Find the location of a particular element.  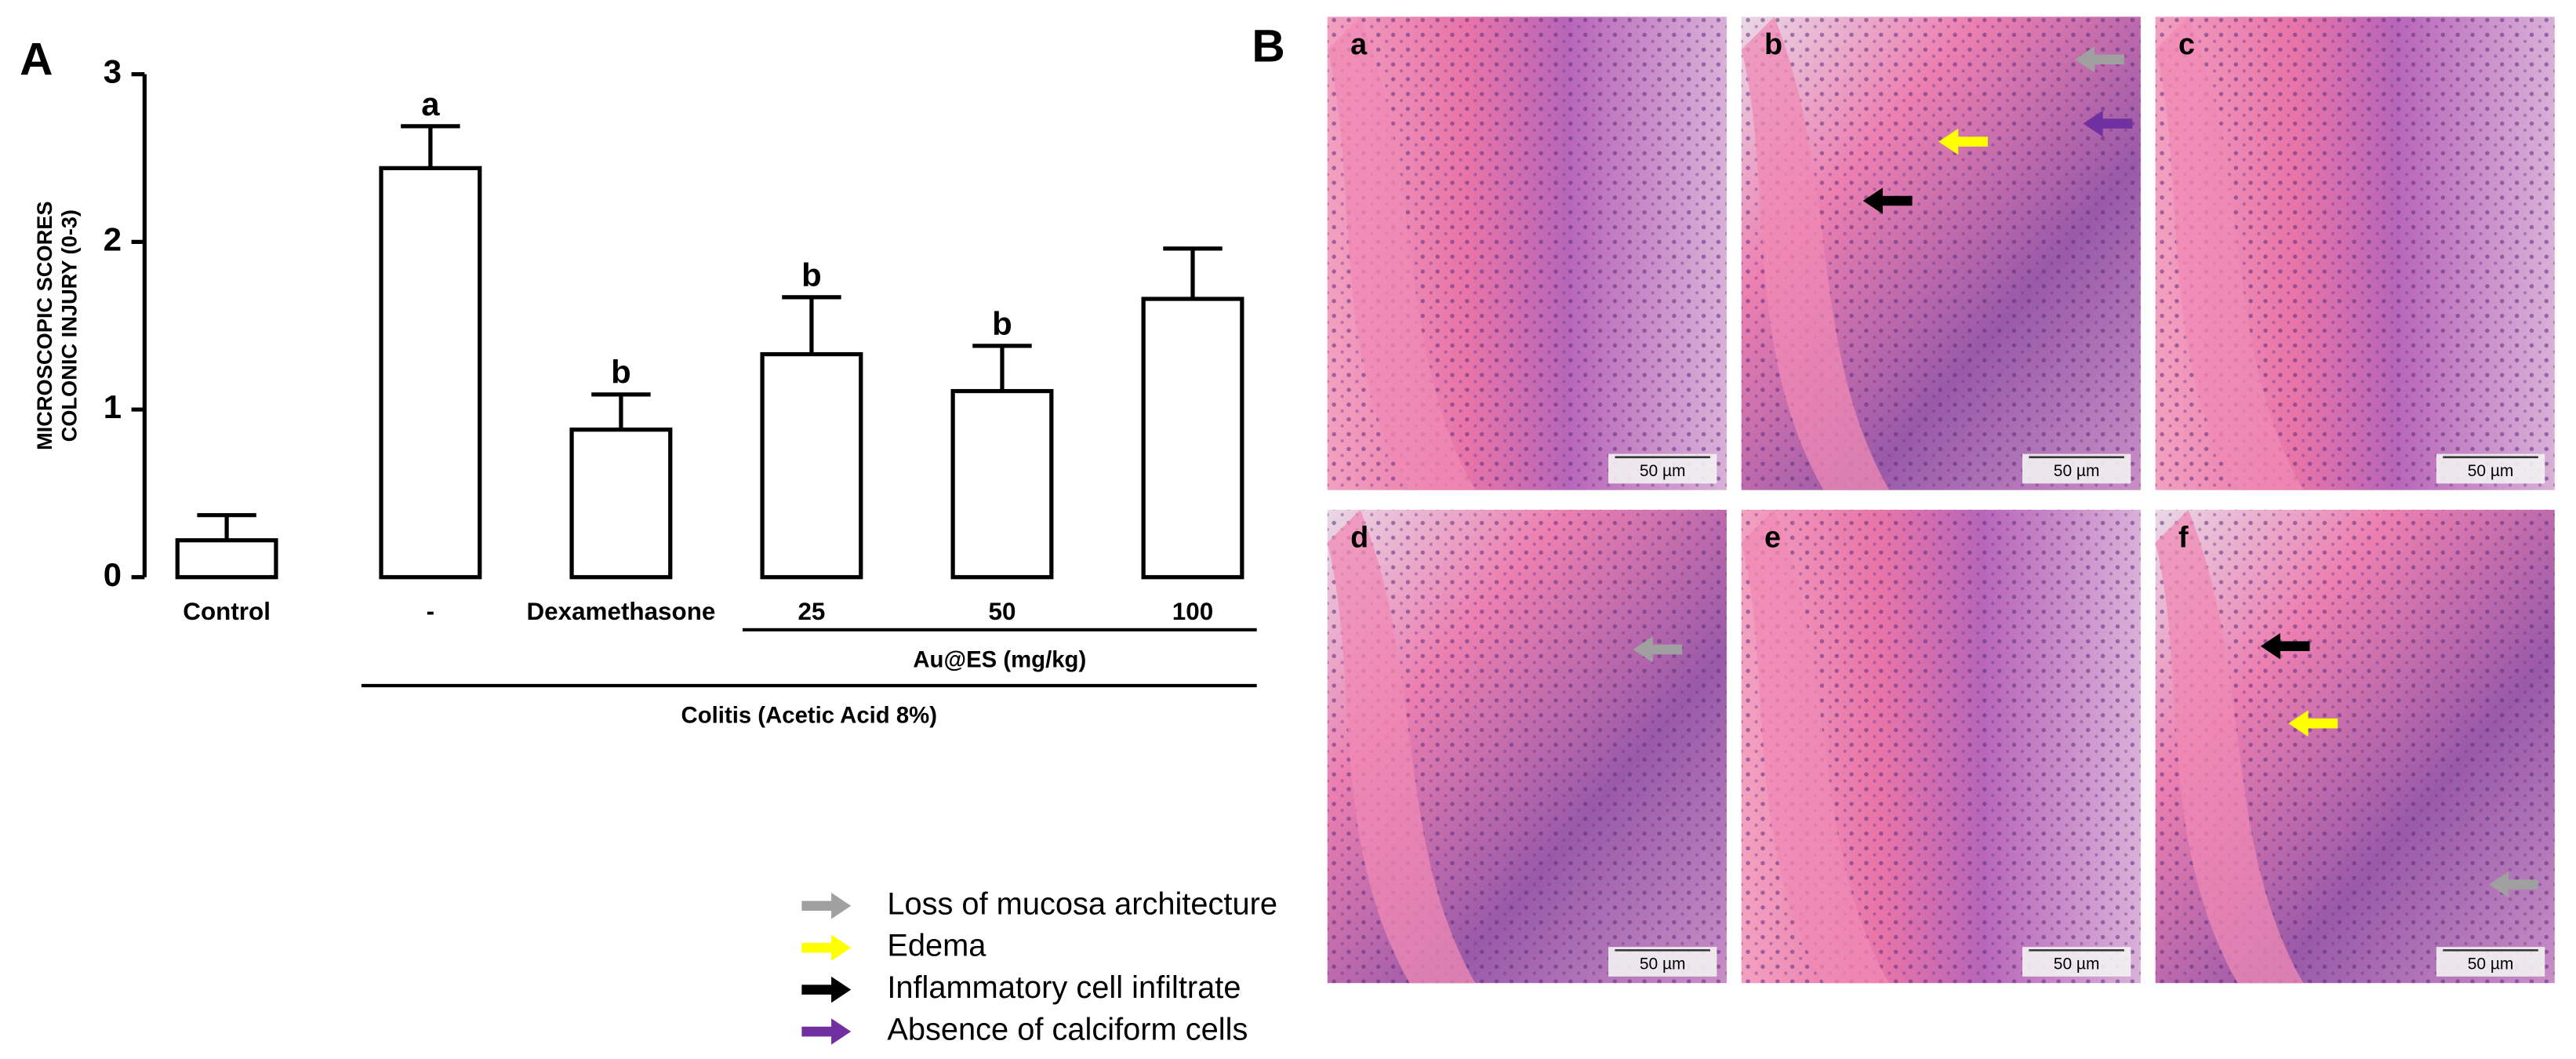

legend-label: Inflammatory cell infiltrate is located at coordinates (1064, 988).